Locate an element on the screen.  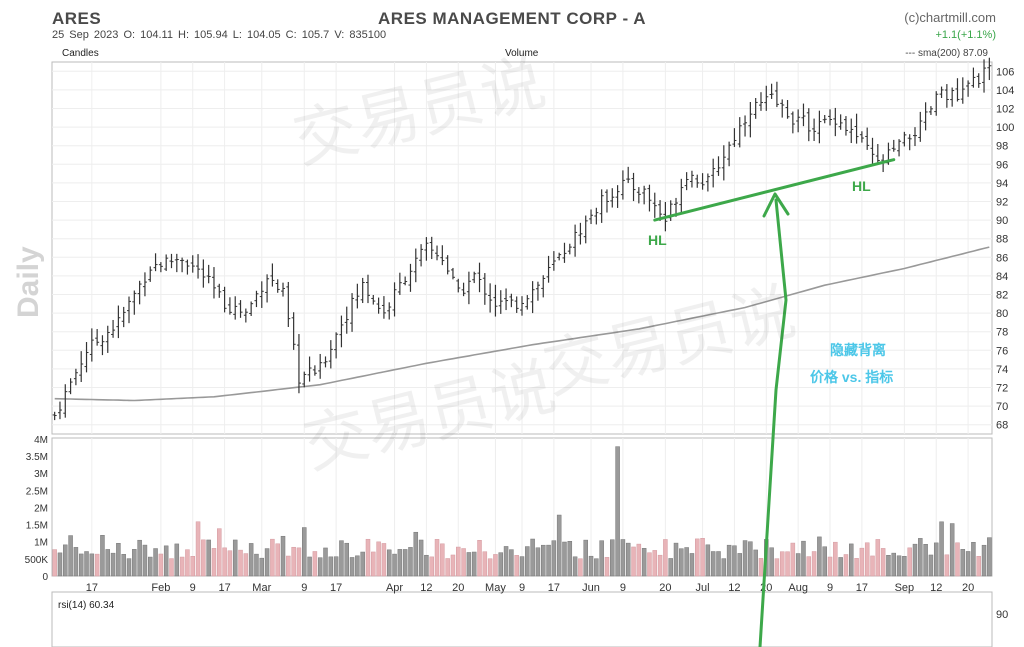
brand-link: (c)chartmill.com is located at coordinates (950, 17).